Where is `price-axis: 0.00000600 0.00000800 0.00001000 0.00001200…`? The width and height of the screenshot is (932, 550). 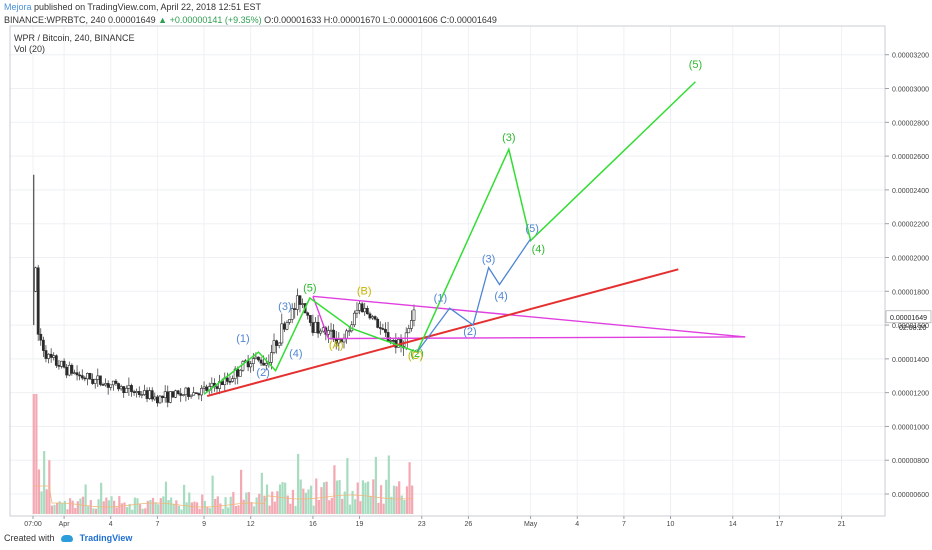
price-axis: 0.00000600 0.00000800 0.00001000 0.00001200… is located at coordinates (908, 276).